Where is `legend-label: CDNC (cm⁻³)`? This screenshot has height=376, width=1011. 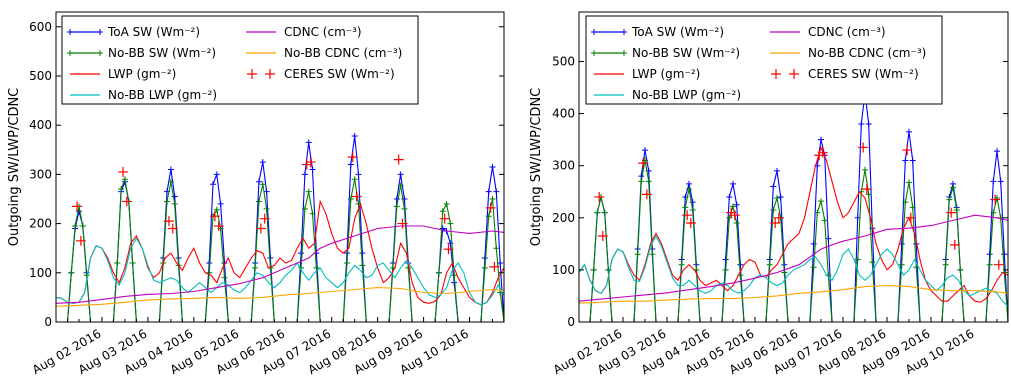 legend-label: CDNC (cm⁻³) is located at coordinates (847, 32).